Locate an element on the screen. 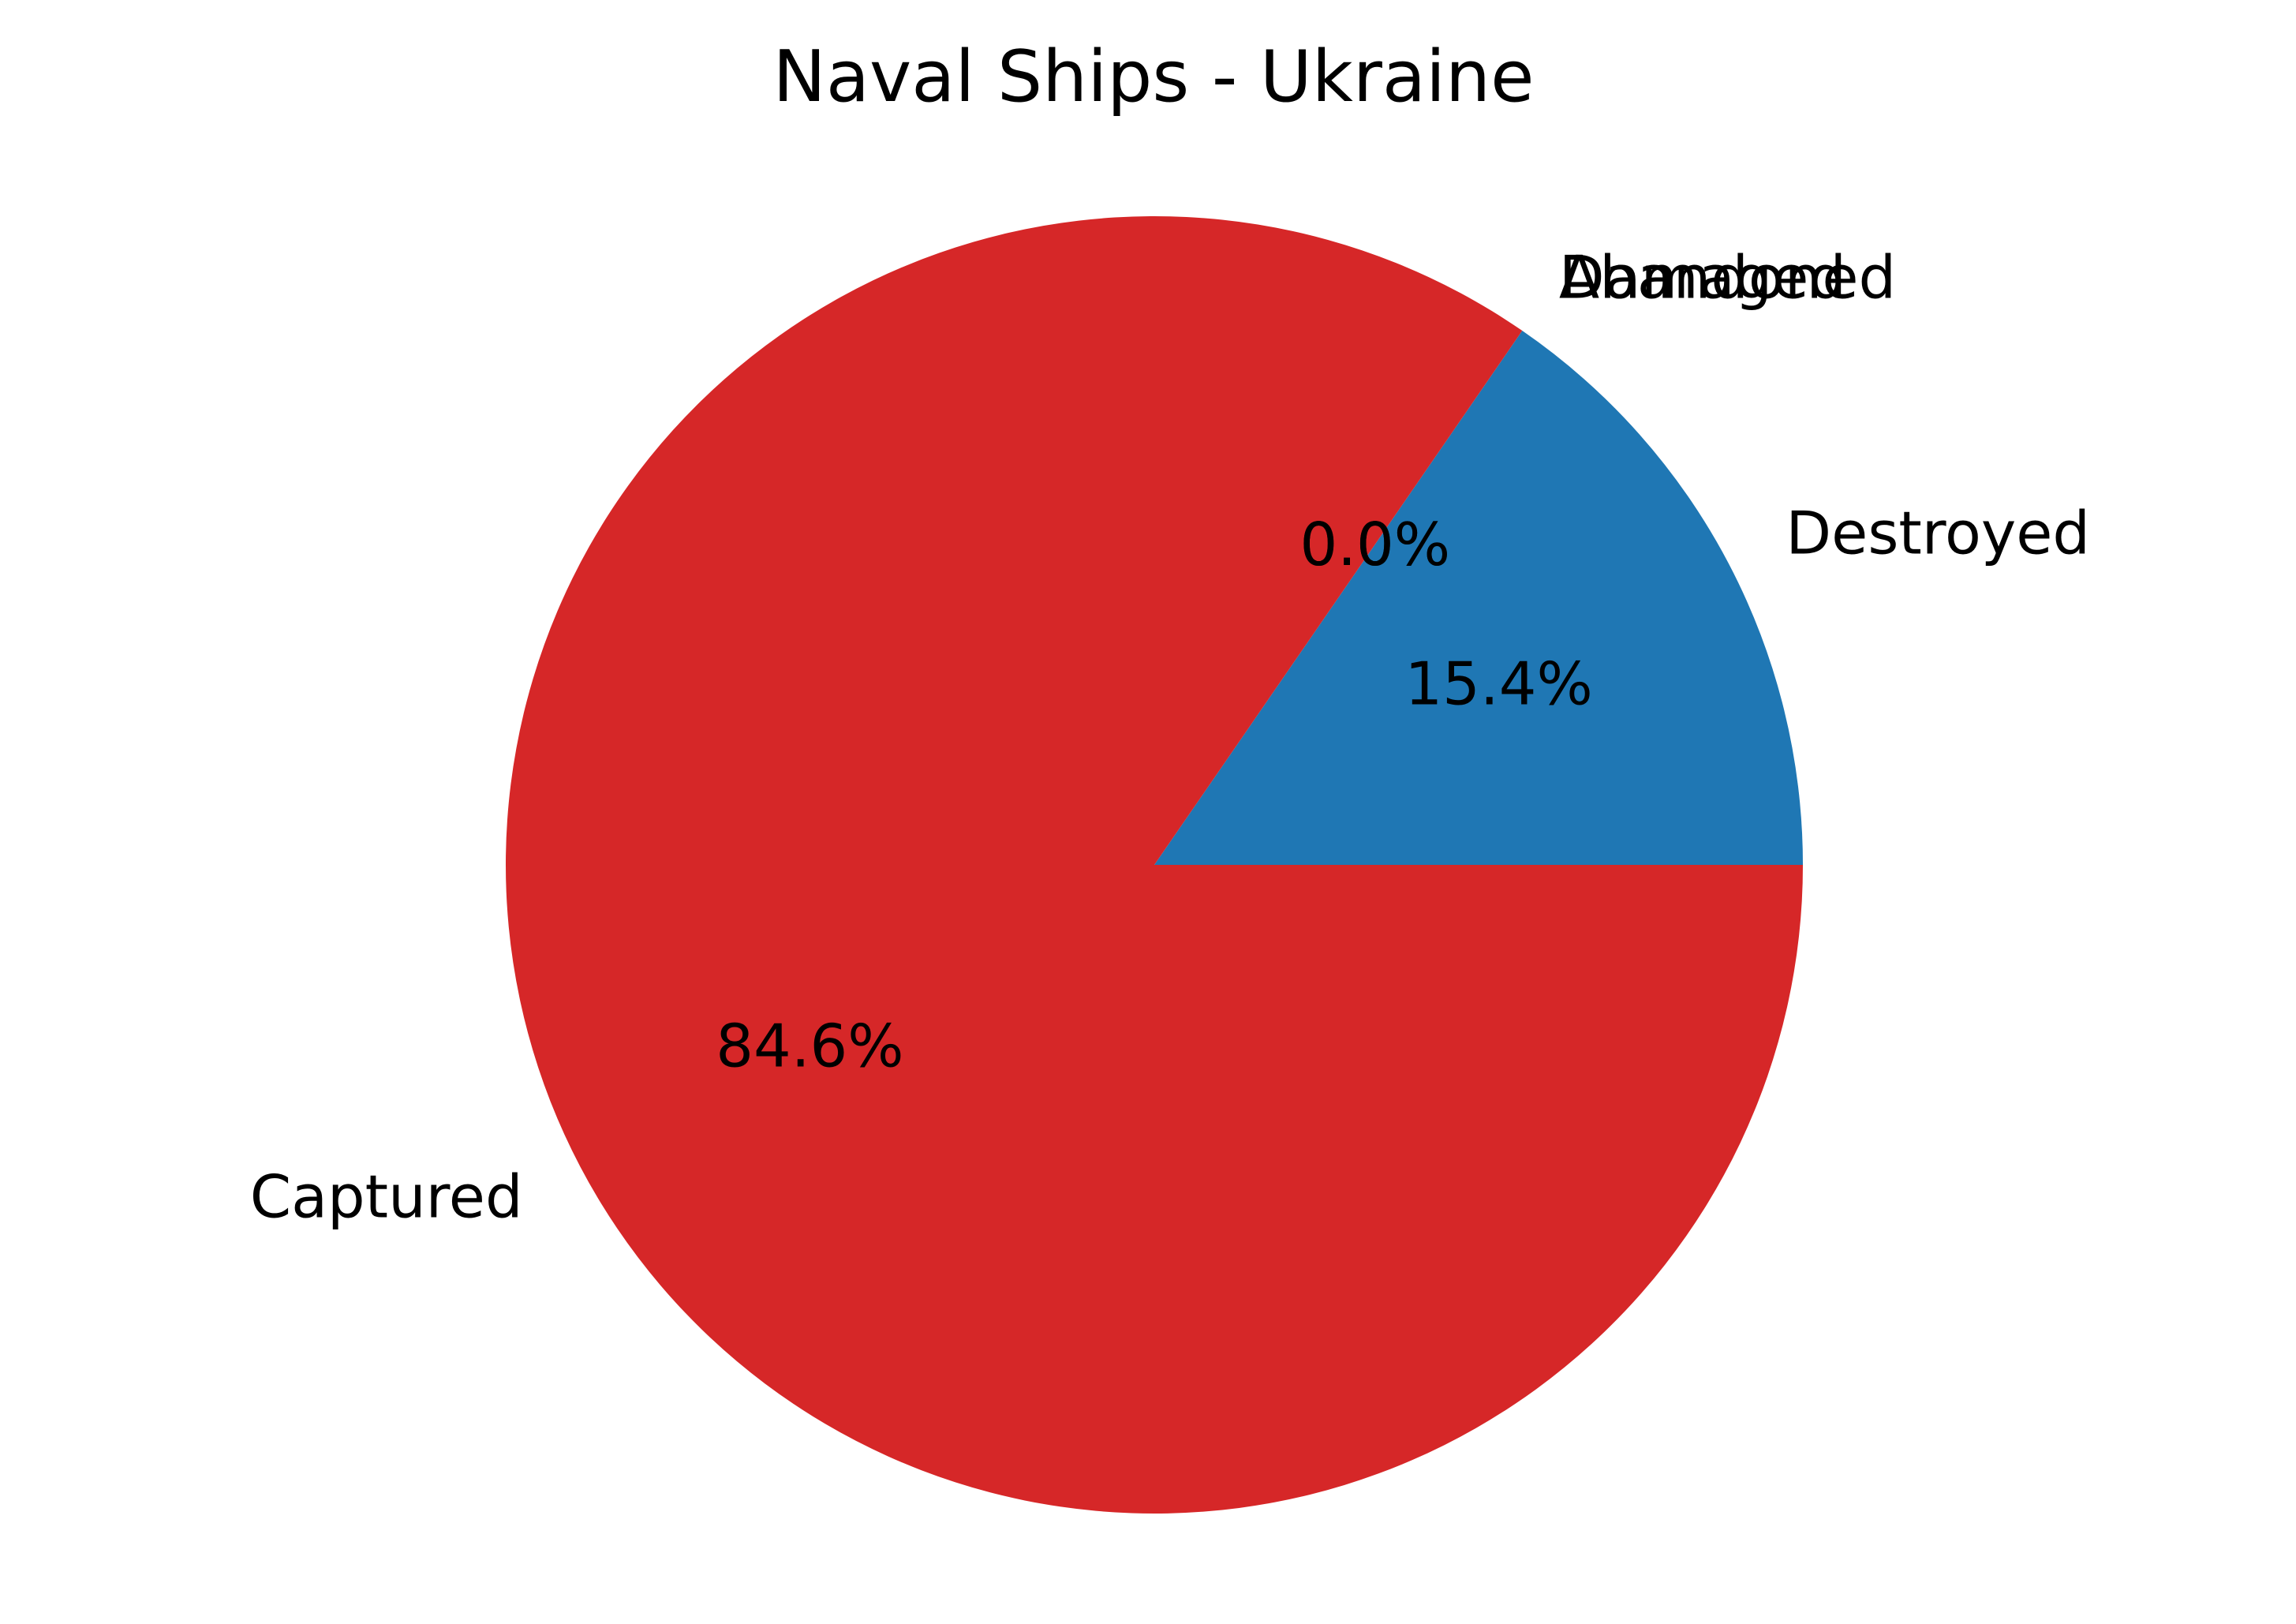 Image resolution: width=2296 pixels, height=1624 pixels. pct-label-abandoned: 0.0% is located at coordinates (1375, 544).